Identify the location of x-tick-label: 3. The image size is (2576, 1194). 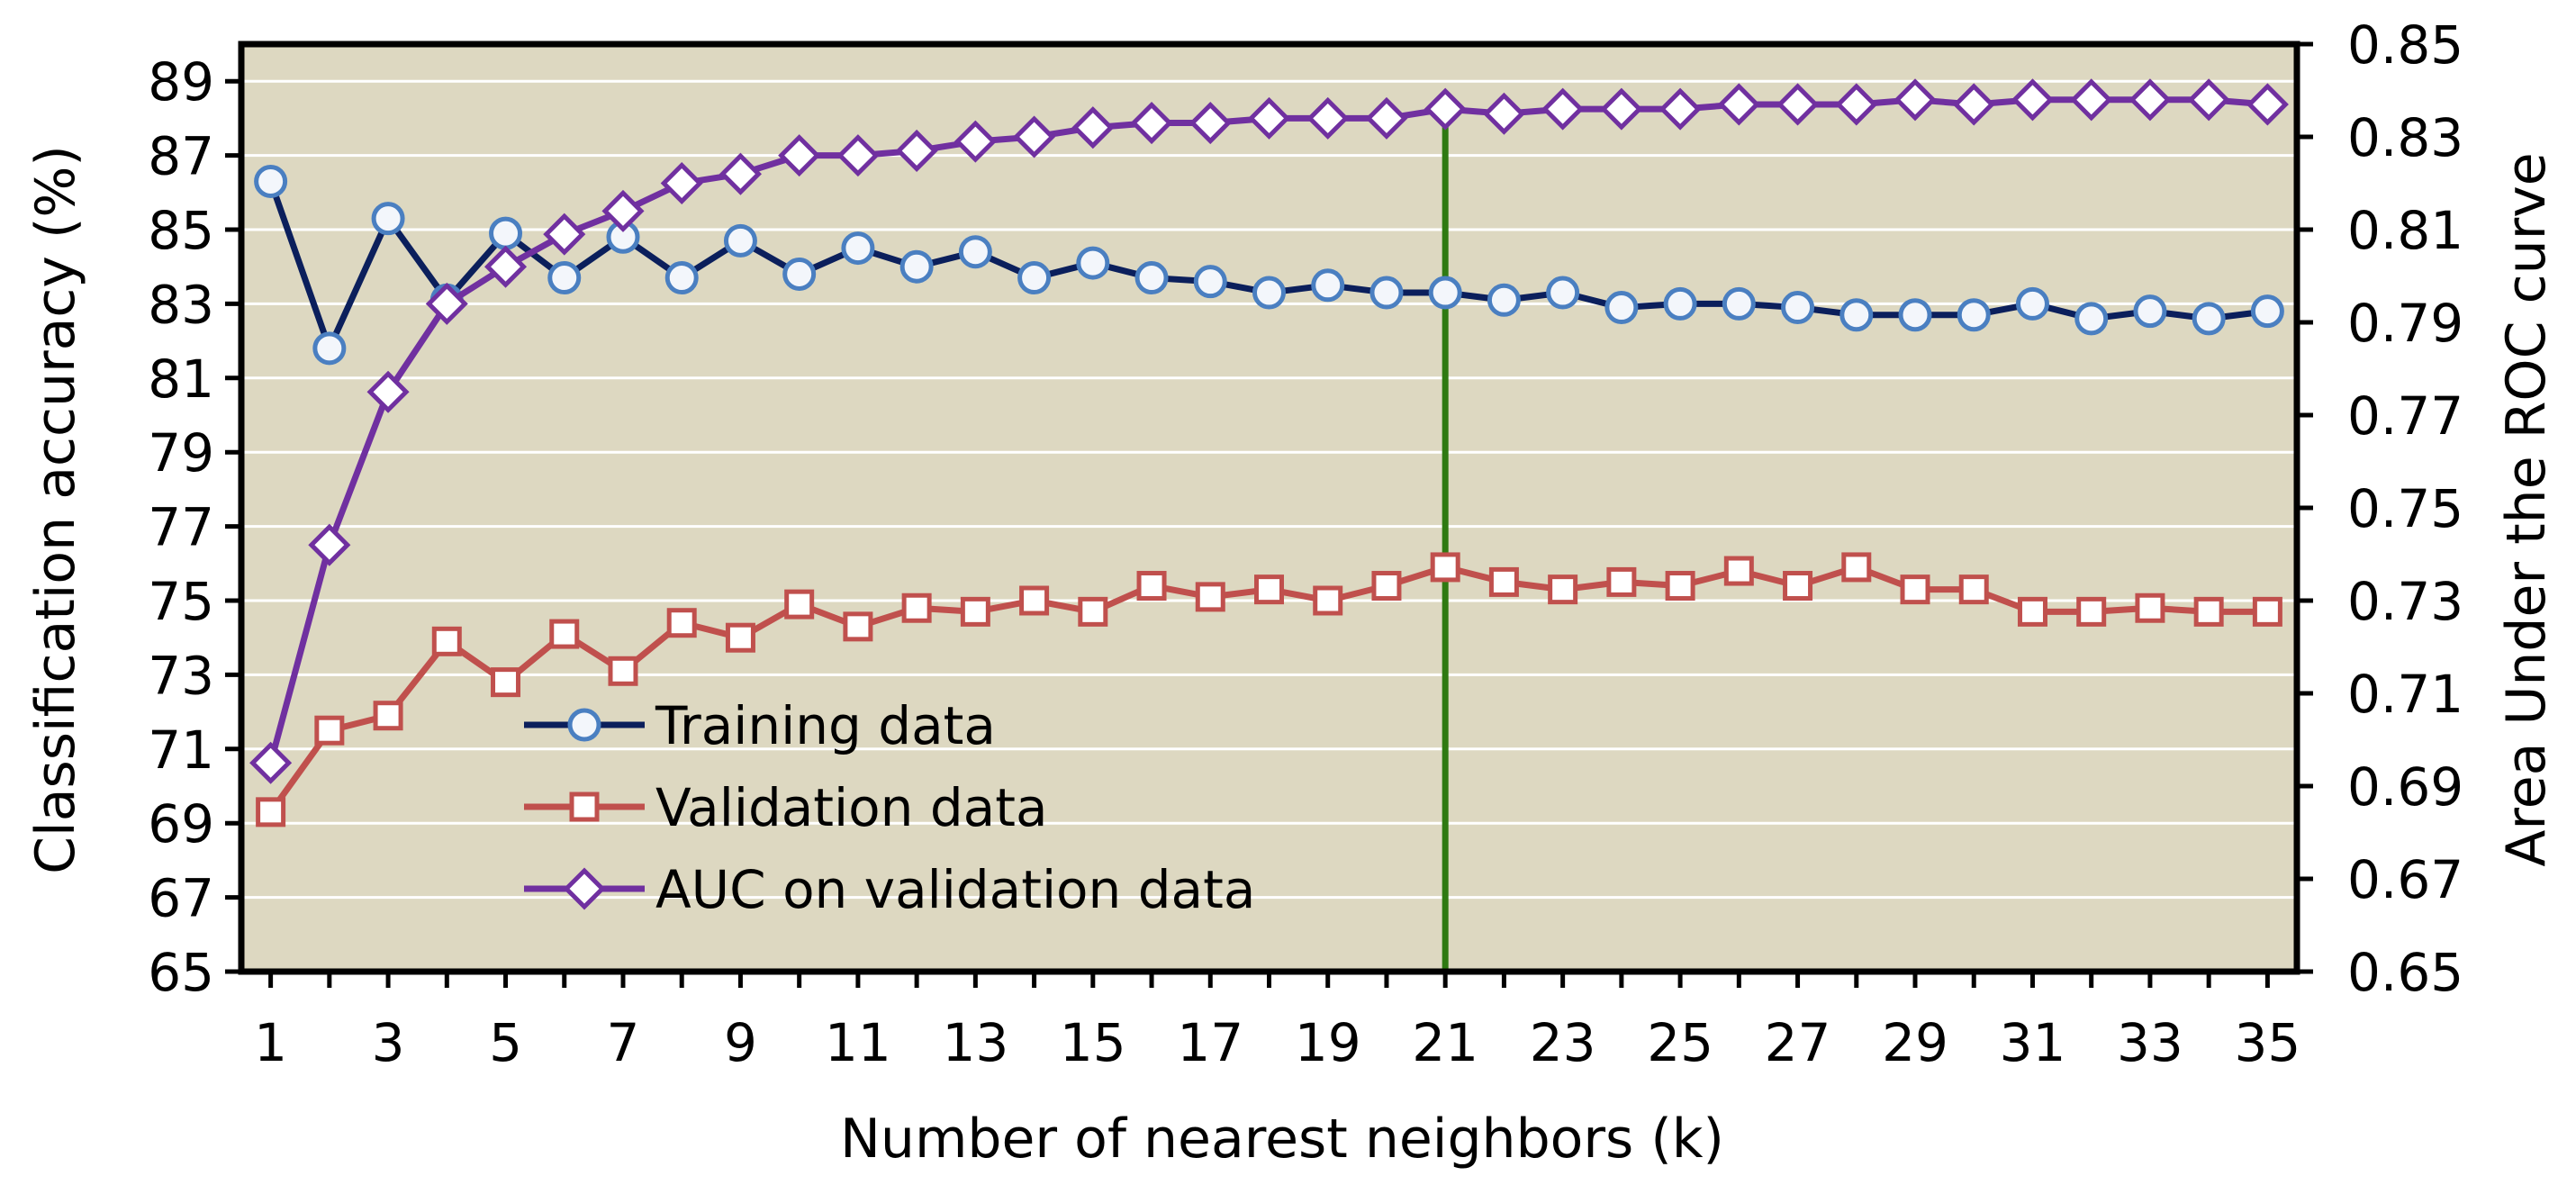
(388, 1042).